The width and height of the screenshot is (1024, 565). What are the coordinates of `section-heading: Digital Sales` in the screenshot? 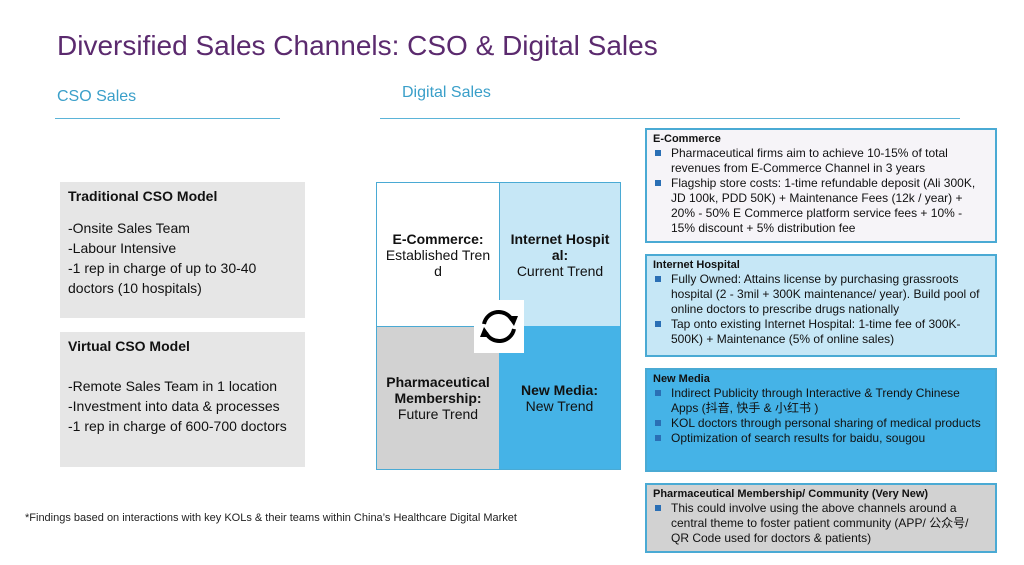 It's located at (446, 92).